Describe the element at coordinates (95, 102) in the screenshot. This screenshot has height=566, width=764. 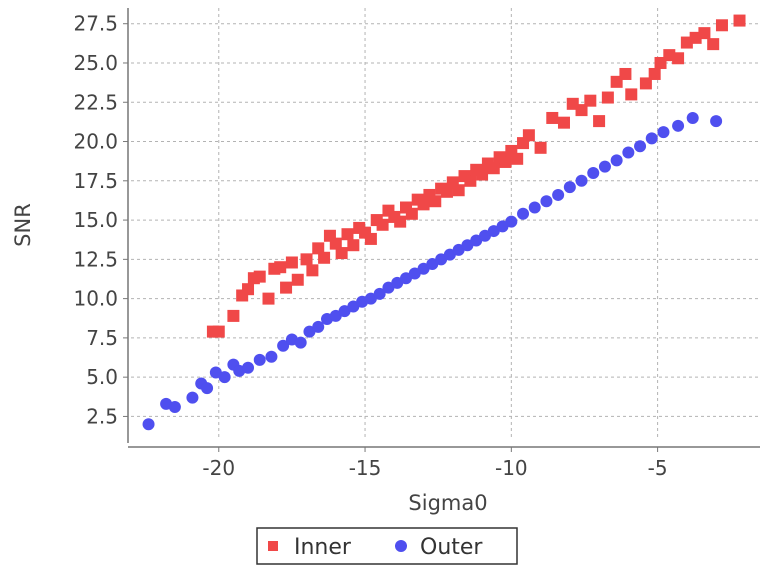
I see `y-tick-label: 22.5` at that location.